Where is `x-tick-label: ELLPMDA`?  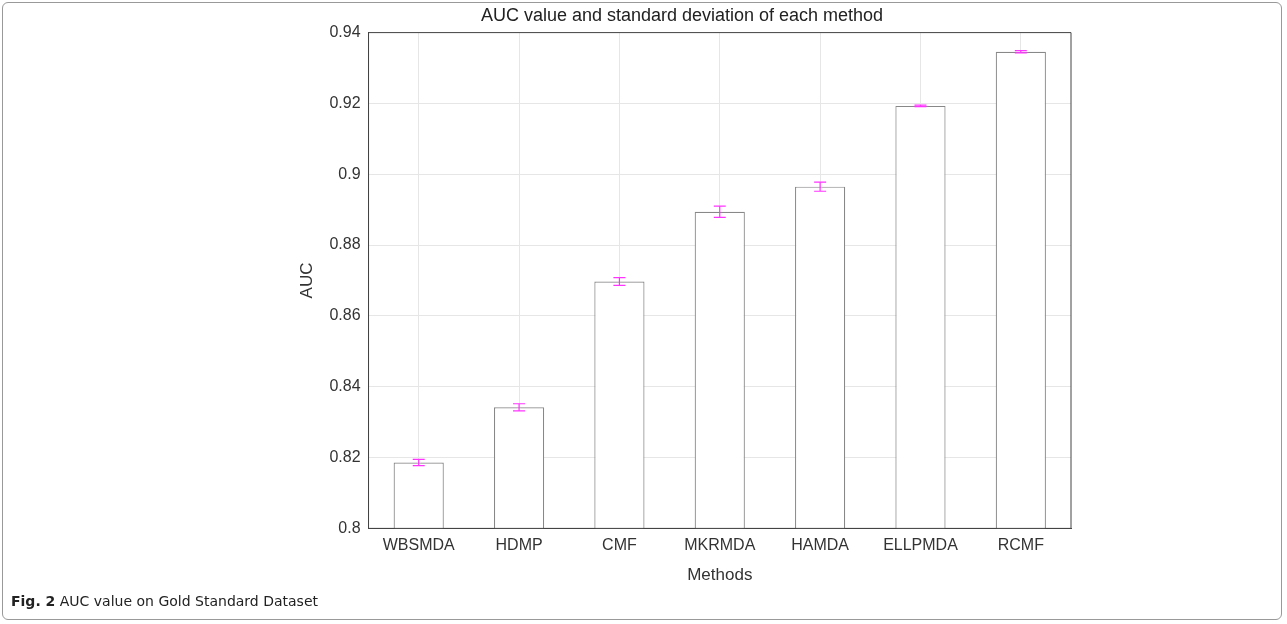 x-tick-label: ELLPMDA is located at coordinates (921, 545).